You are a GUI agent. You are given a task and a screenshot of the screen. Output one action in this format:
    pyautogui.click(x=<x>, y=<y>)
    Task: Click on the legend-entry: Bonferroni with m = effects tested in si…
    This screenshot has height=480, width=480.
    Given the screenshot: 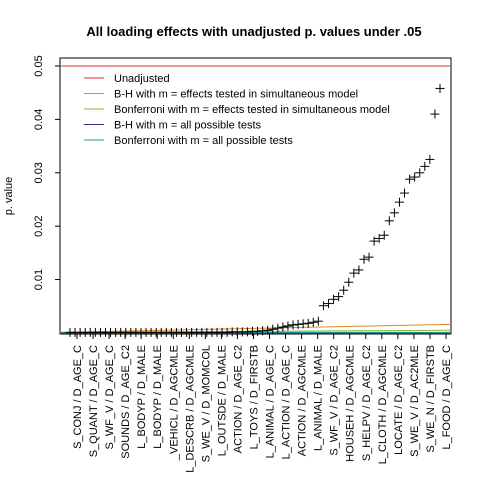 What is the action you would take?
    pyautogui.click(x=252, y=110)
    